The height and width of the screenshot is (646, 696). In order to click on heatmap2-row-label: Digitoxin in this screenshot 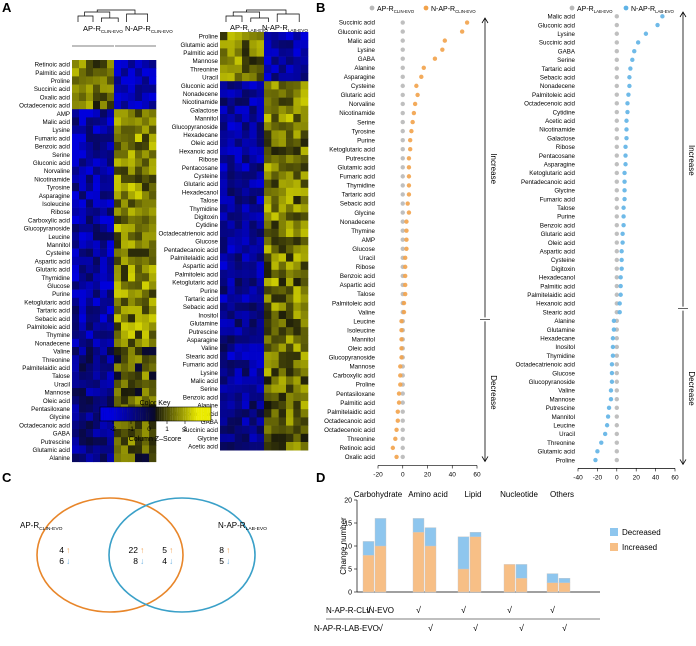, I will do `click(206, 217)`.